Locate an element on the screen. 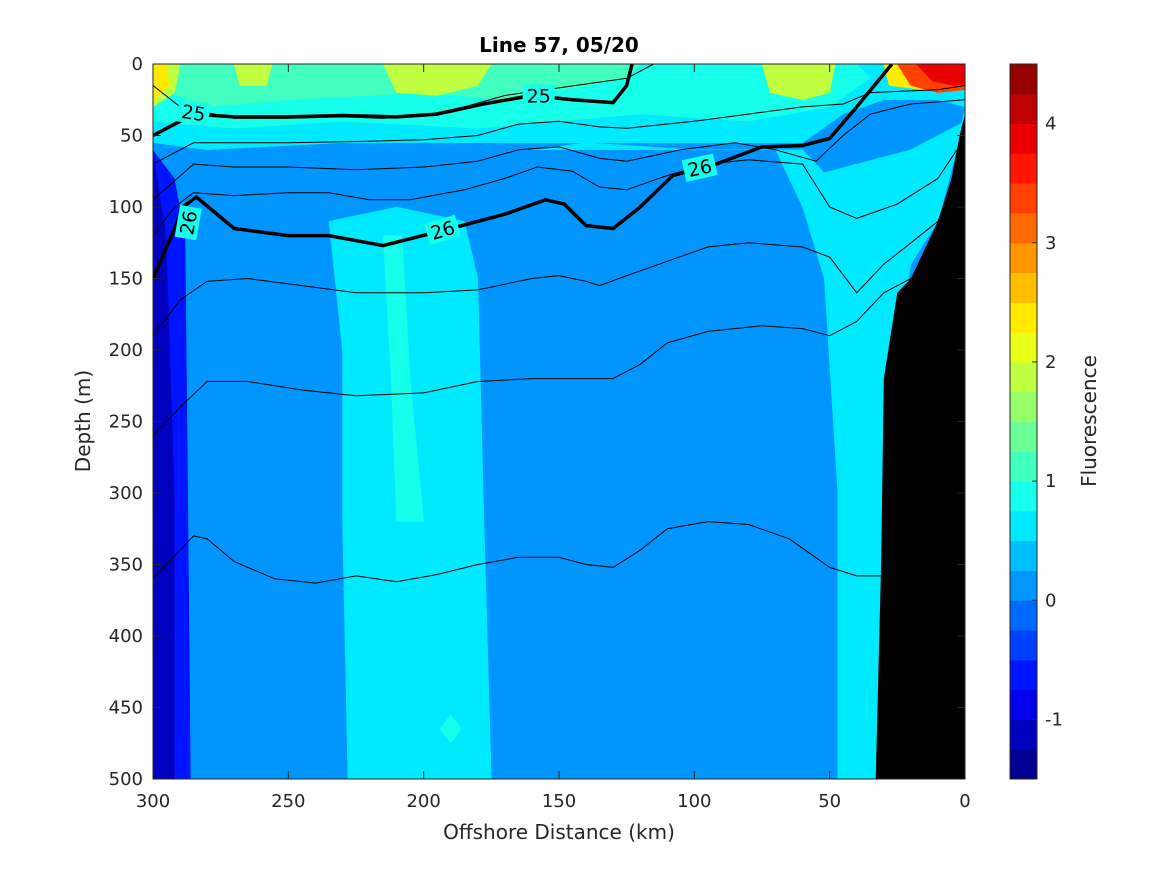  y-tick-label-9: 450 is located at coordinates (126, 708).